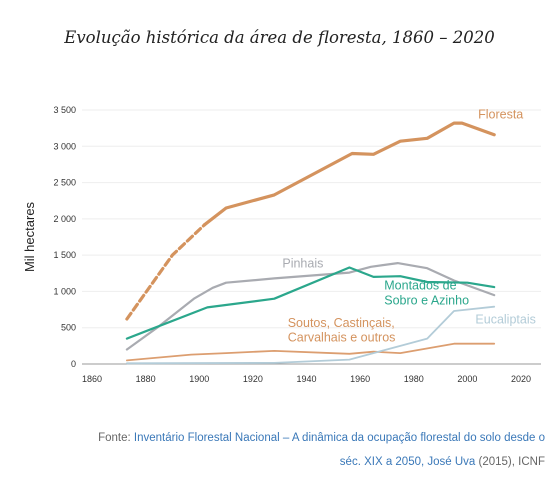 This screenshot has height=477, width=559. What do you see at coordinates (521, 379) in the screenshot?
I see `x-tick-label: 2020` at bounding box center [521, 379].